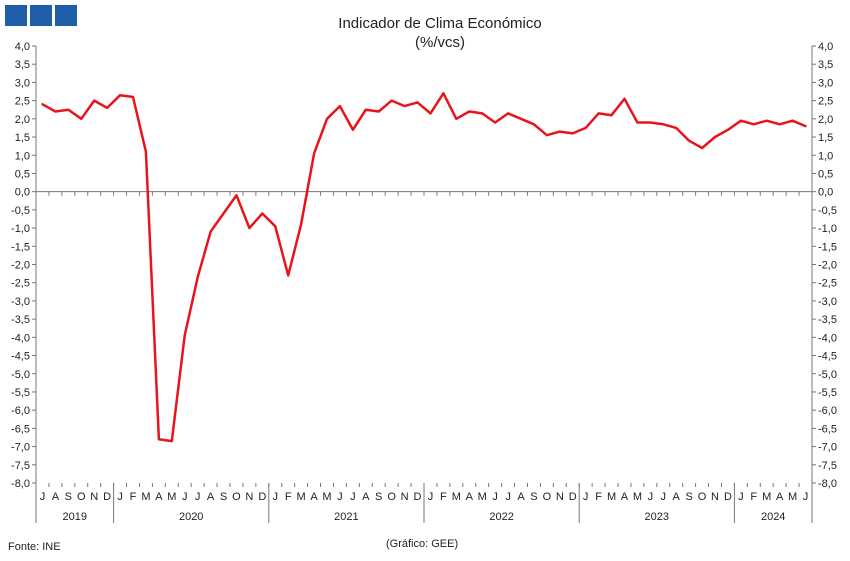 This screenshot has width=850, height=561. Describe the element at coordinates (346, 517) in the screenshot. I see `year-label: 2021` at that location.